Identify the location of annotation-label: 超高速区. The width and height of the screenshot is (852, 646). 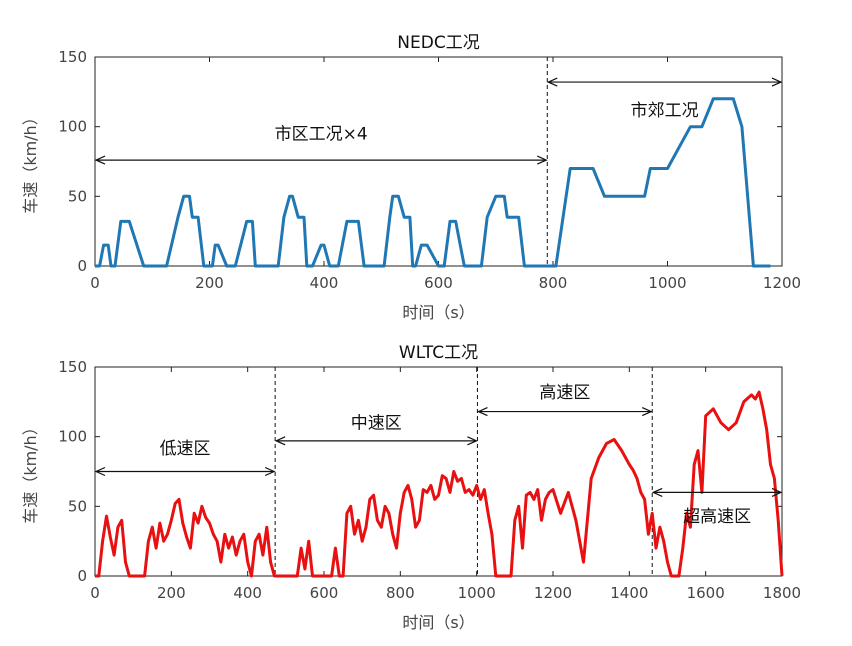
(717, 517).